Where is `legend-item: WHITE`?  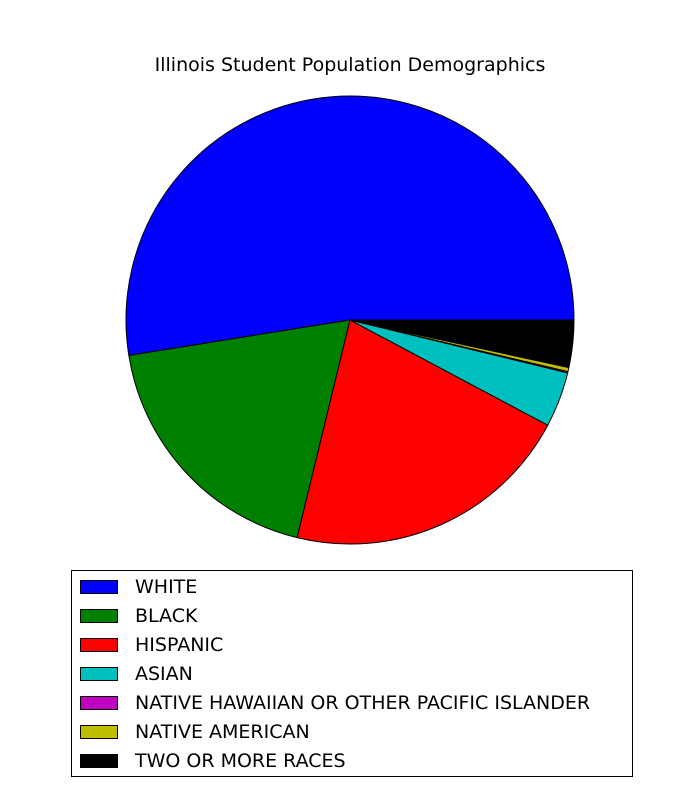
legend-item: WHITE is located at coordinates (138, 587).